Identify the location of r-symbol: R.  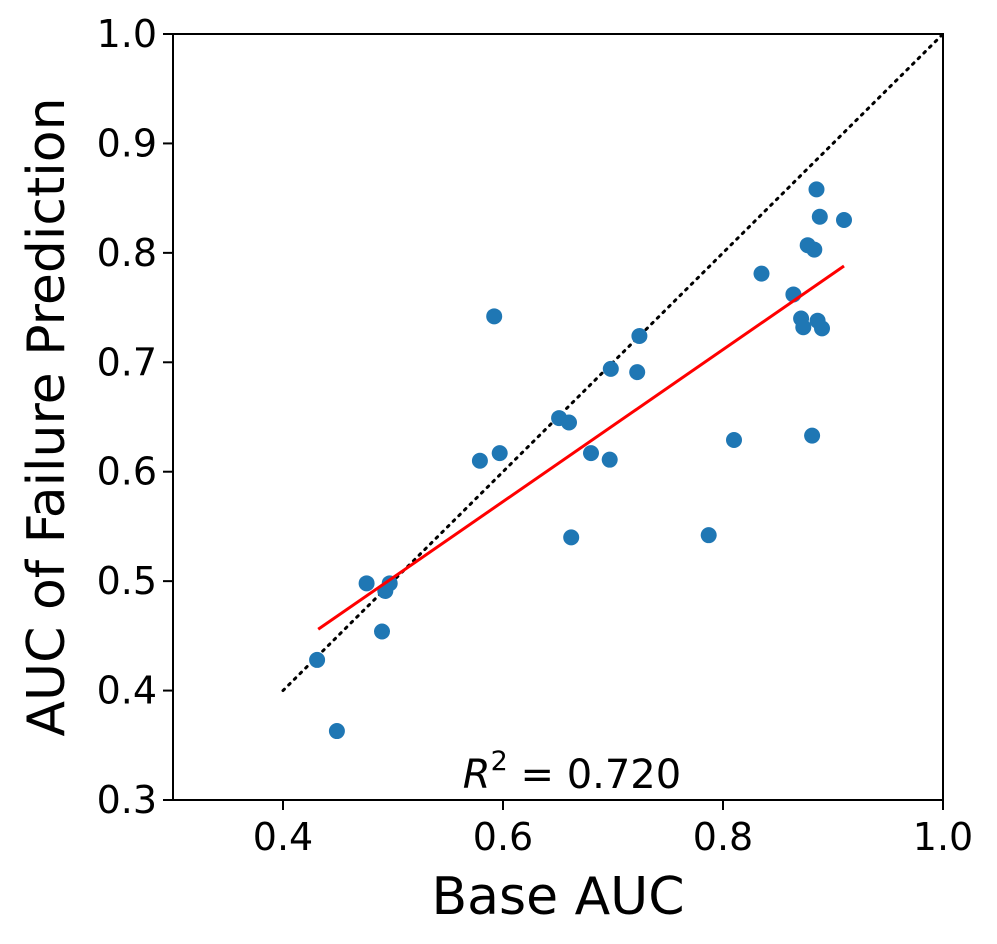
(477, 775).